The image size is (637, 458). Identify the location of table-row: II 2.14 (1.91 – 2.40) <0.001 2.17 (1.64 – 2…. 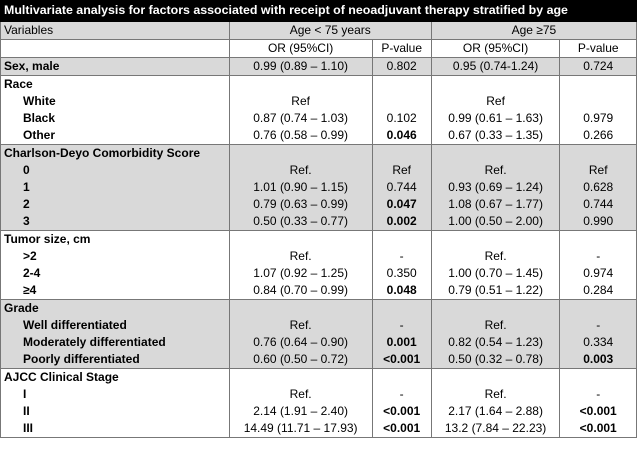
(318, 411).